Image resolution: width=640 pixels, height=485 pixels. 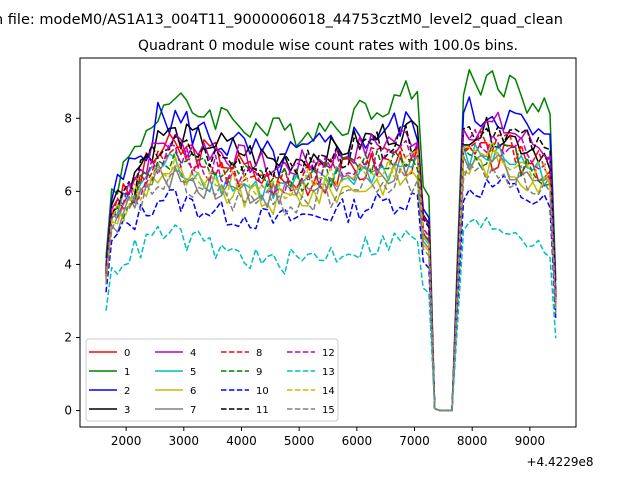 I want to click on legend-label: 7, so click(x=193, y=410).